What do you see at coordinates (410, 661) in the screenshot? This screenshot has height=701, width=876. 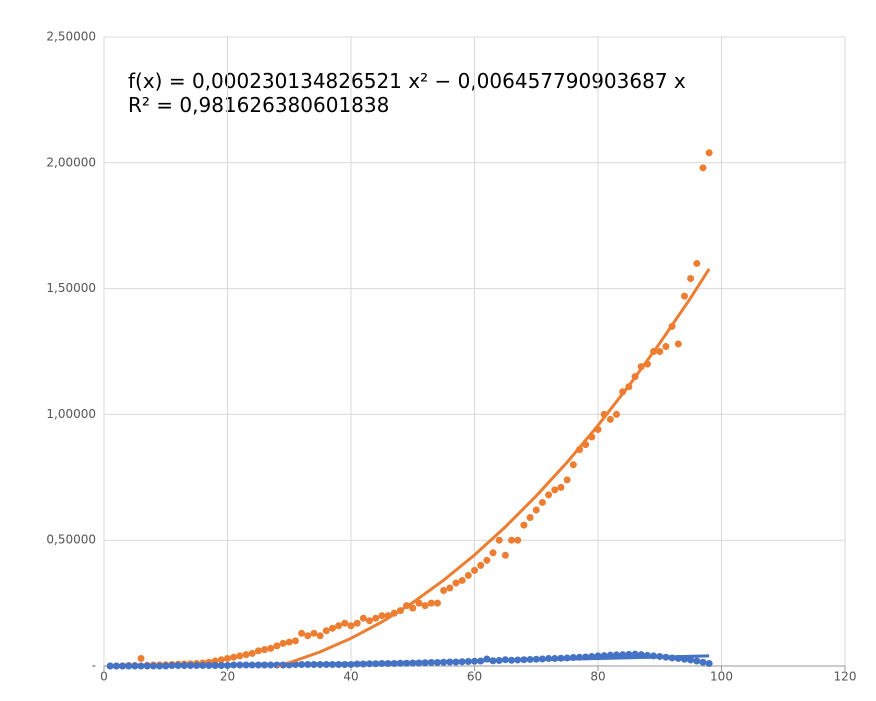 I see `trendline` at bounding box center [410, 661].